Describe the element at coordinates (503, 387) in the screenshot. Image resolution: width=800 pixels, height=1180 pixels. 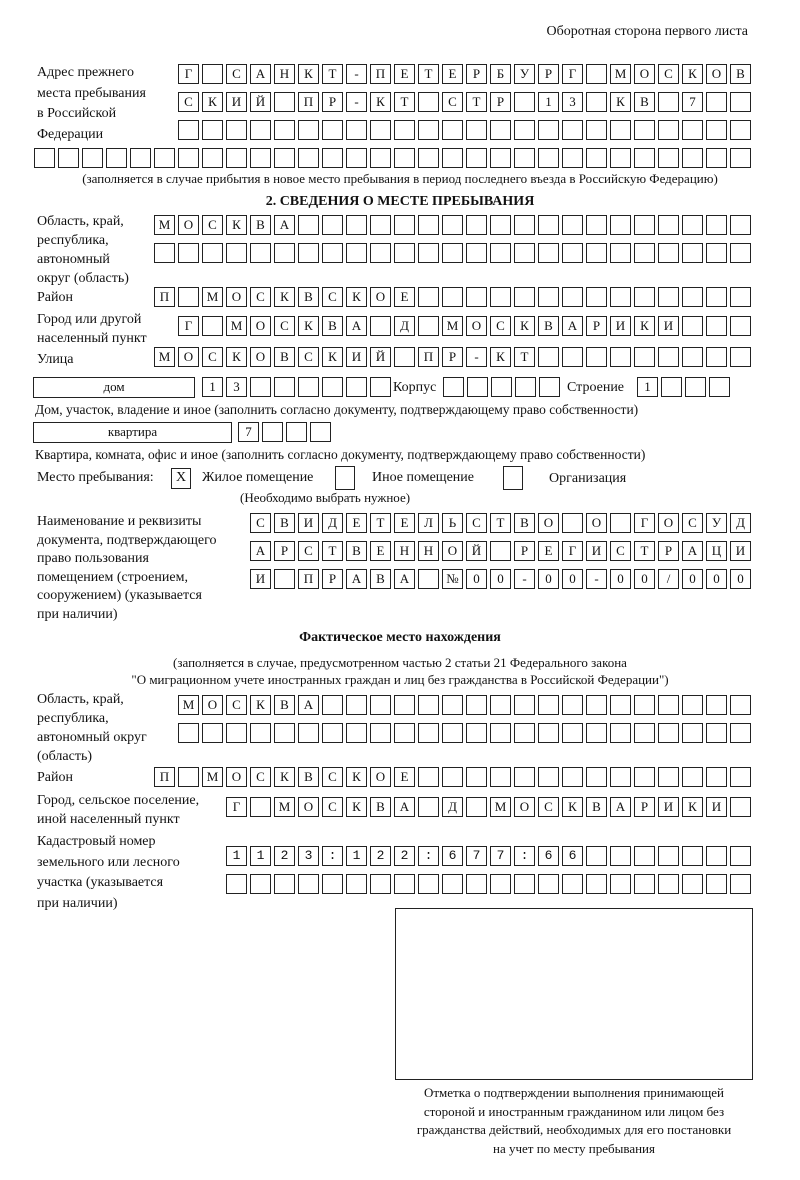
I see `korpus-row` at that location.